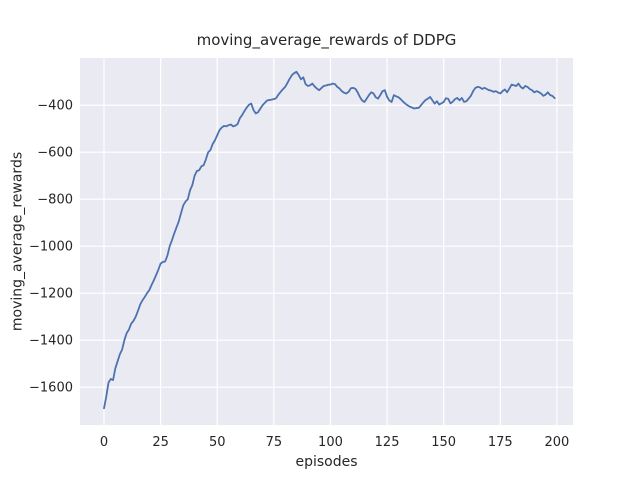 Image resolution: width=640 pixels, height=484 pixels. I want to click on y-tick-label: −1000, so click(51, 247).